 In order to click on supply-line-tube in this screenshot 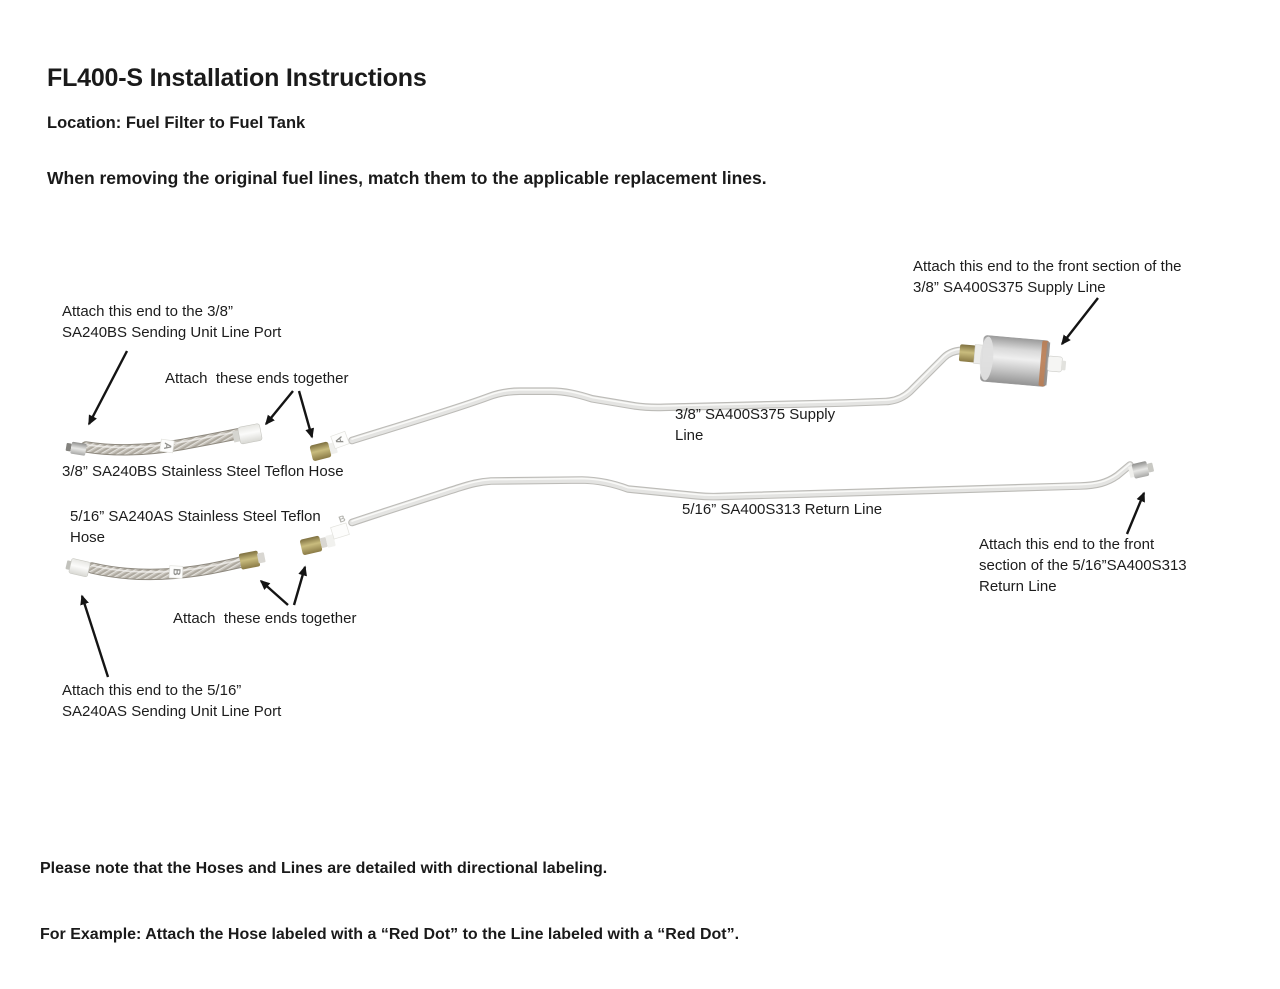, I will do `click(656, 395)`.